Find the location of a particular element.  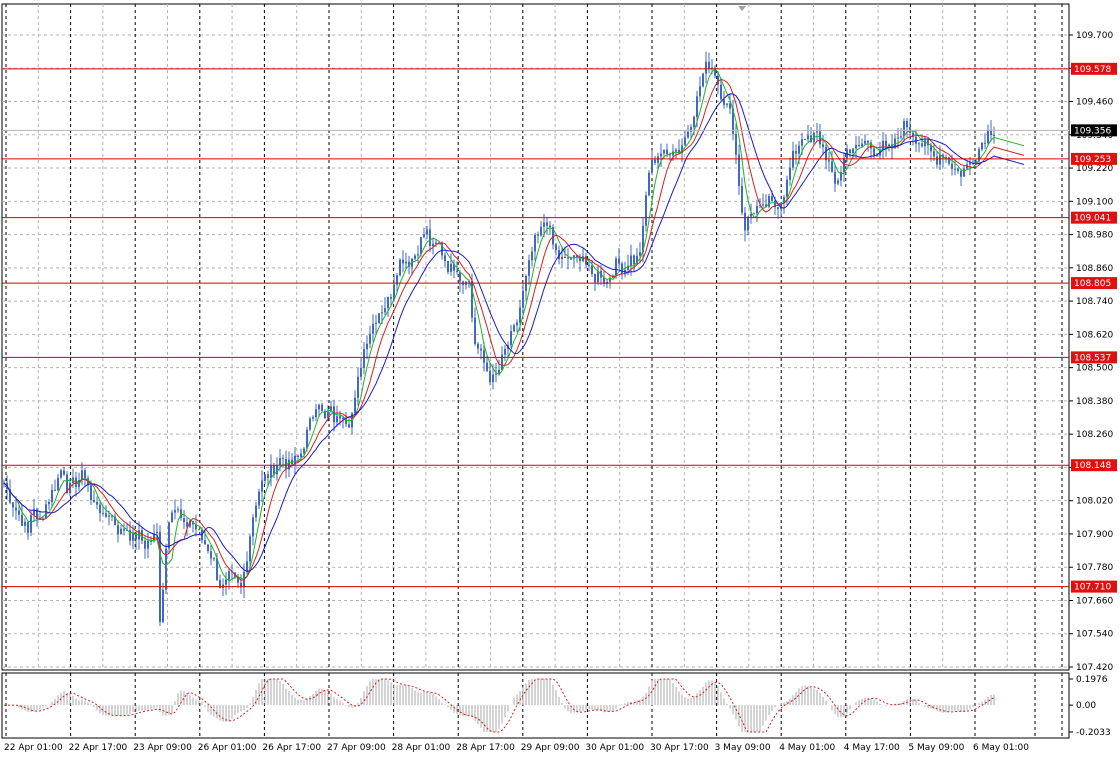

level-price-label: 108.805 is located at coordinates (1092, 284).